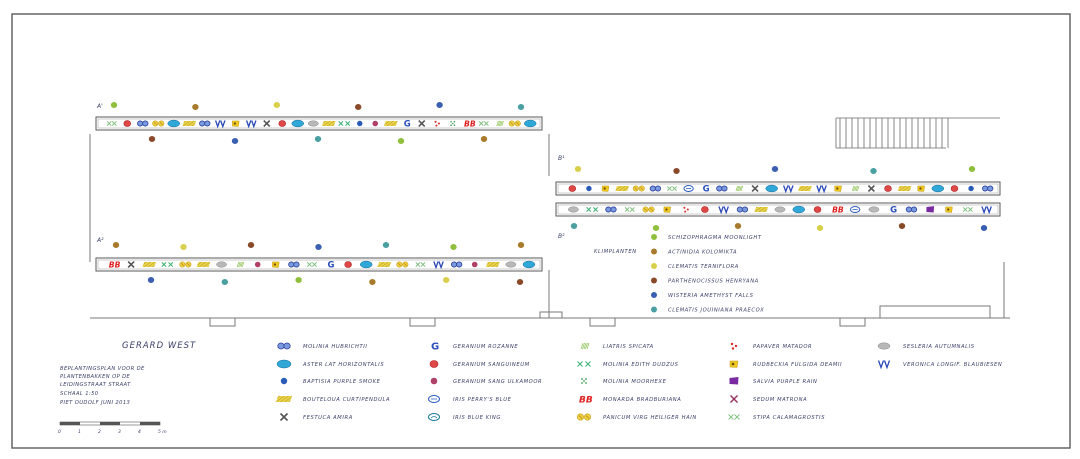 The width and height of the screenshot is (1080, 459). What do you see at coordinates (95, 385) in the screenshot?
I see `note-line-3: LEIDINGSTRAAT STRAAT` at bounding box center [95, 385].